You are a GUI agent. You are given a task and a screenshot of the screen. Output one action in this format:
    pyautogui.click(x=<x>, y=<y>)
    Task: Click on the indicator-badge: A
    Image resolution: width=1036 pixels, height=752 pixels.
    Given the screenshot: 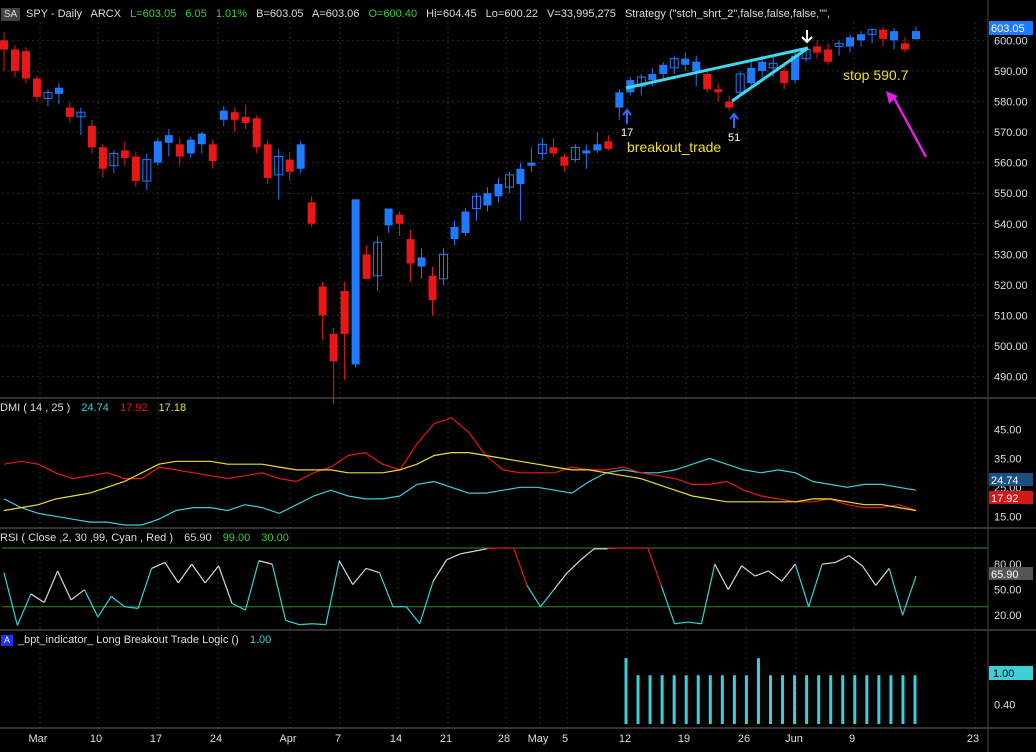 What is the action you would take?
    pyautogui.click(x=7, y=640)
    